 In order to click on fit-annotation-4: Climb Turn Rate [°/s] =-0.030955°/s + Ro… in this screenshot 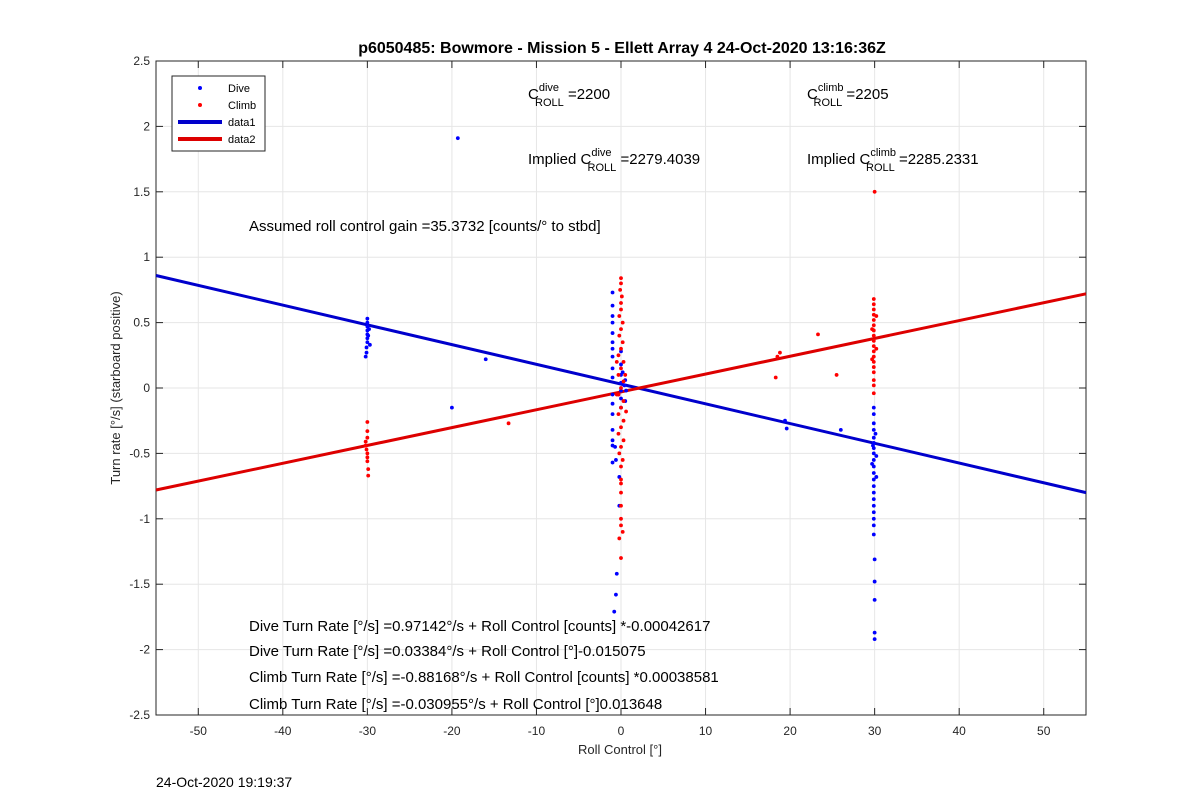, I will do `click(455, 704)`.